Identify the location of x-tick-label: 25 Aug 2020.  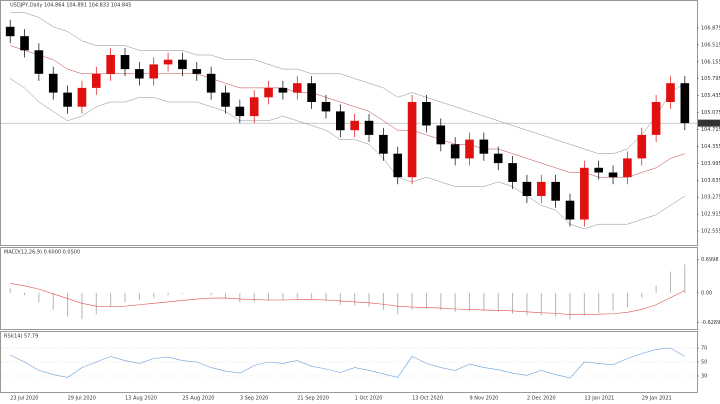
(198, 399).